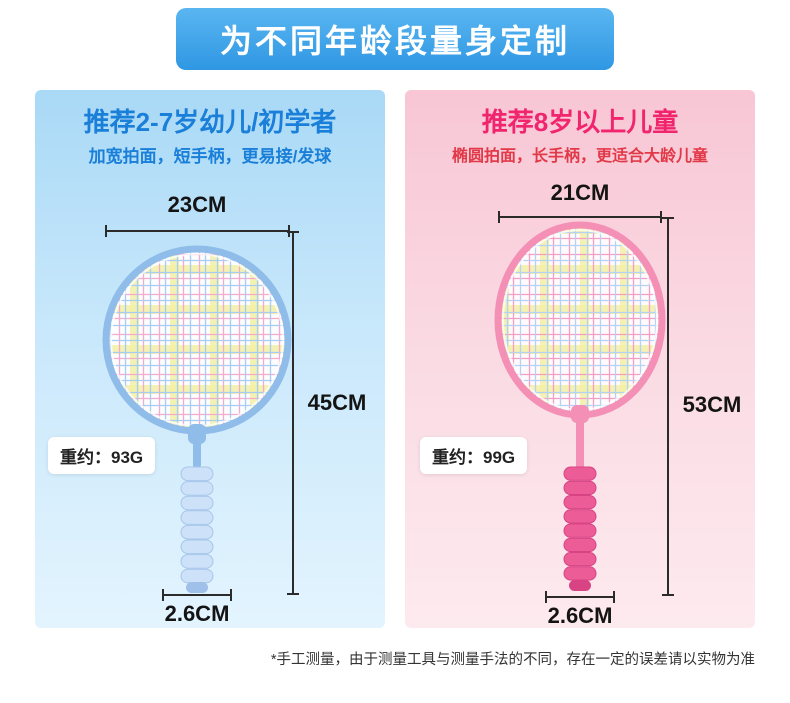  I want to click on panel-subtitle: 椭圆拍面，长手柄，更适合大龄儿童, so click(579, 156).